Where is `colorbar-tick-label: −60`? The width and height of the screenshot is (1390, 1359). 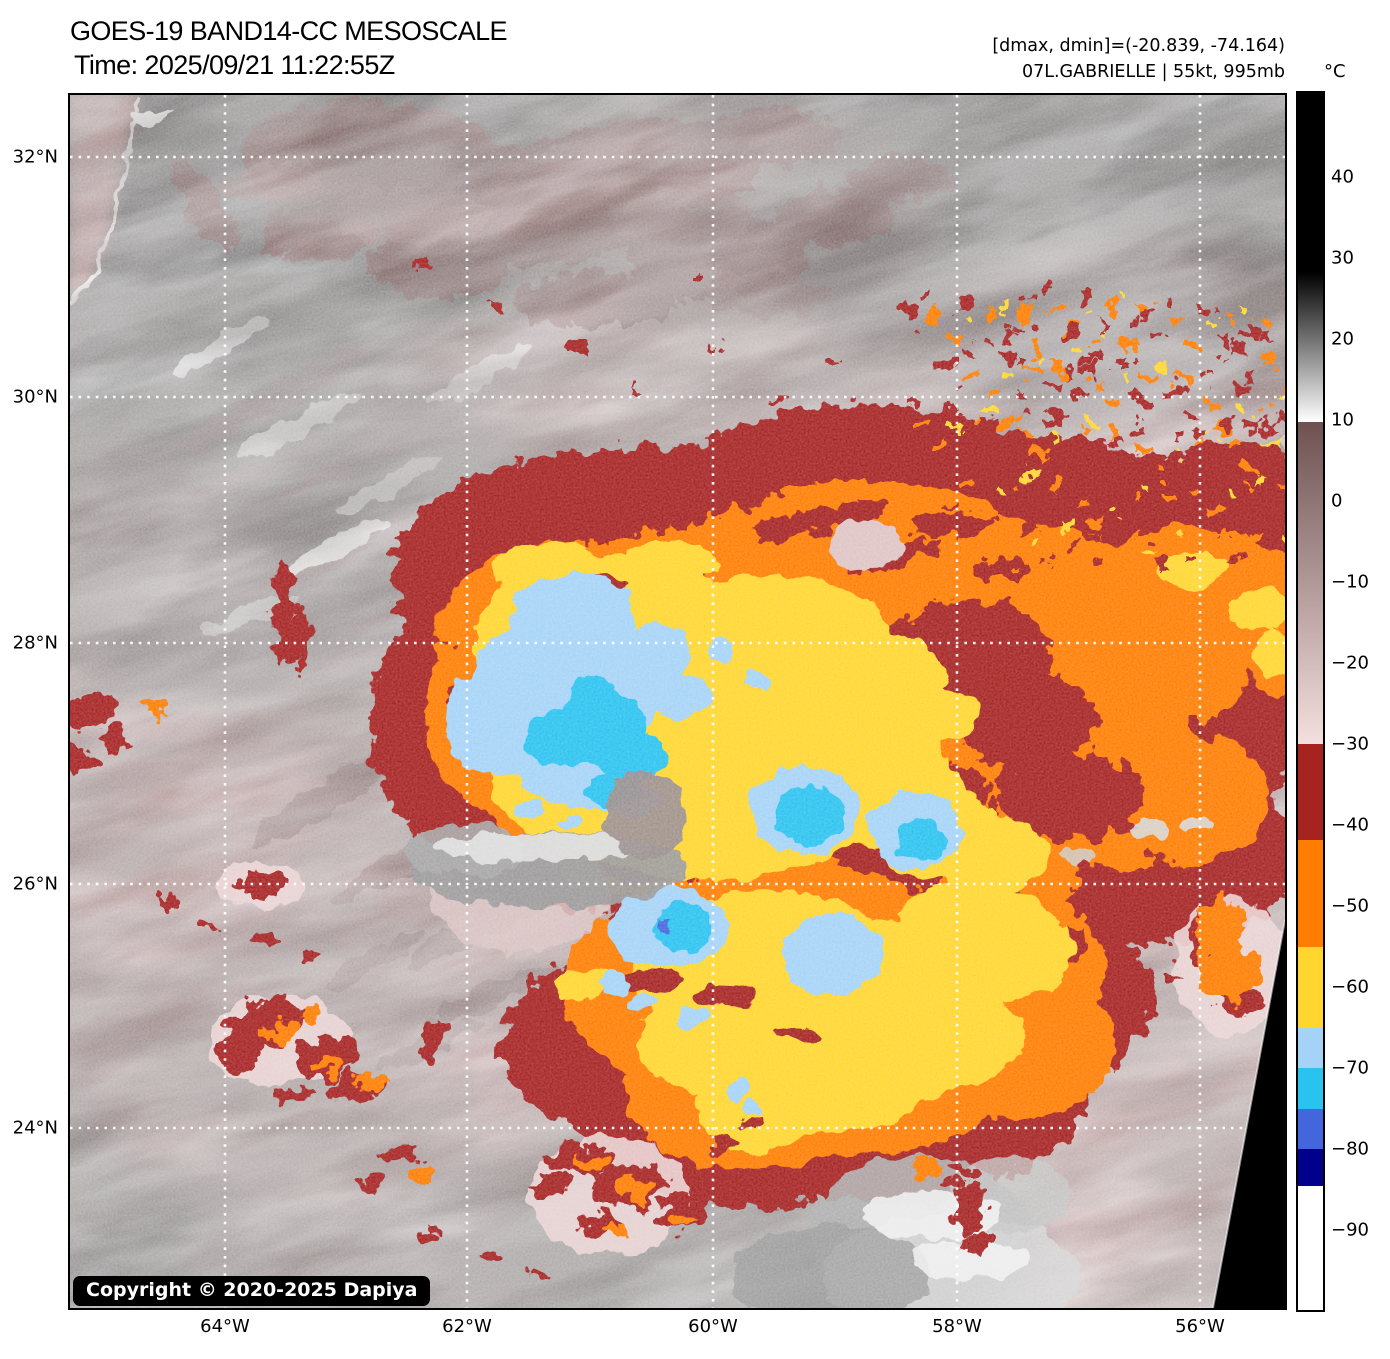
colorbar-tick-label: −60 is located at coordinates (1350, 987).